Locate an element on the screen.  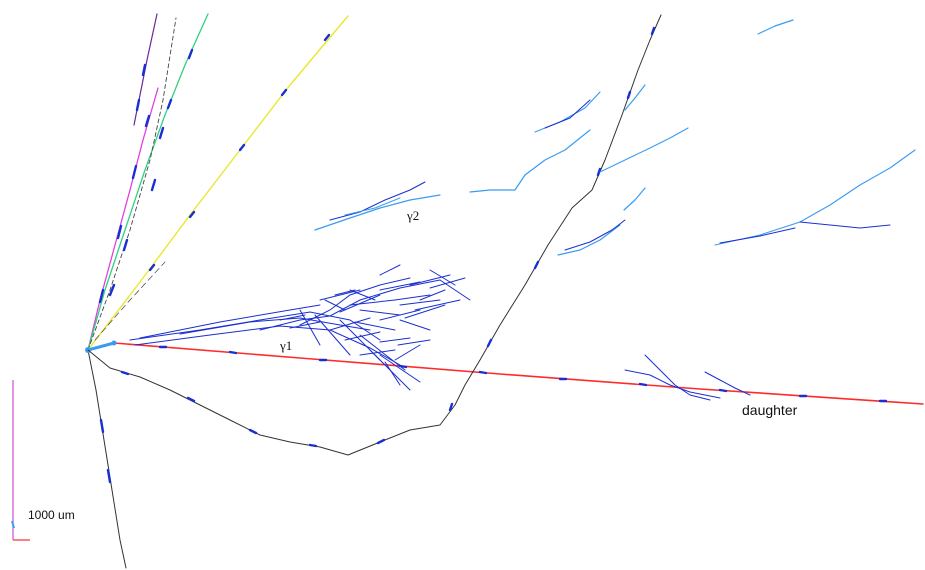
scale-bar-label: 1000 um is located at coordinates (51, 515).